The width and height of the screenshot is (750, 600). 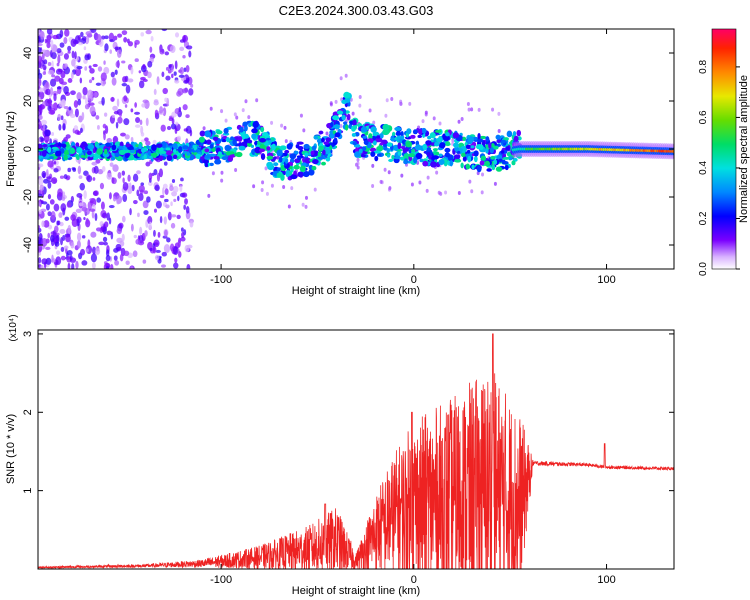 What do you see at coordinates (11, 449) in the screenshot?
I see `snr-y-label: SNR (10 * v/v)` at bounding box center [11, 449].